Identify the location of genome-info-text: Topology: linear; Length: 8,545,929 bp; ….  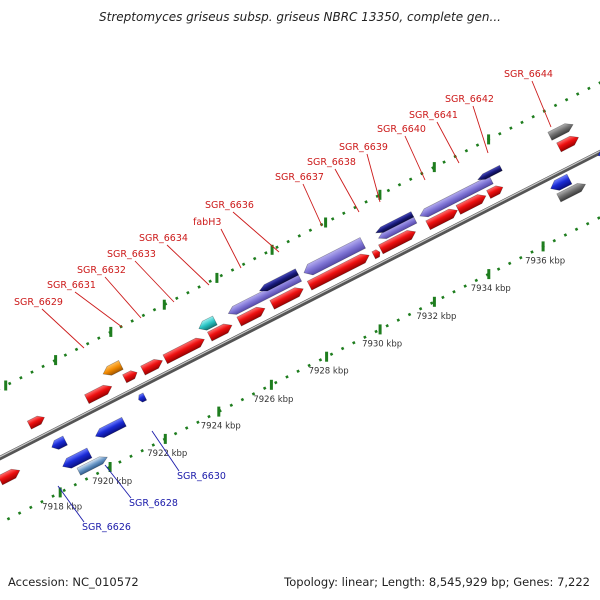
(437, 582).